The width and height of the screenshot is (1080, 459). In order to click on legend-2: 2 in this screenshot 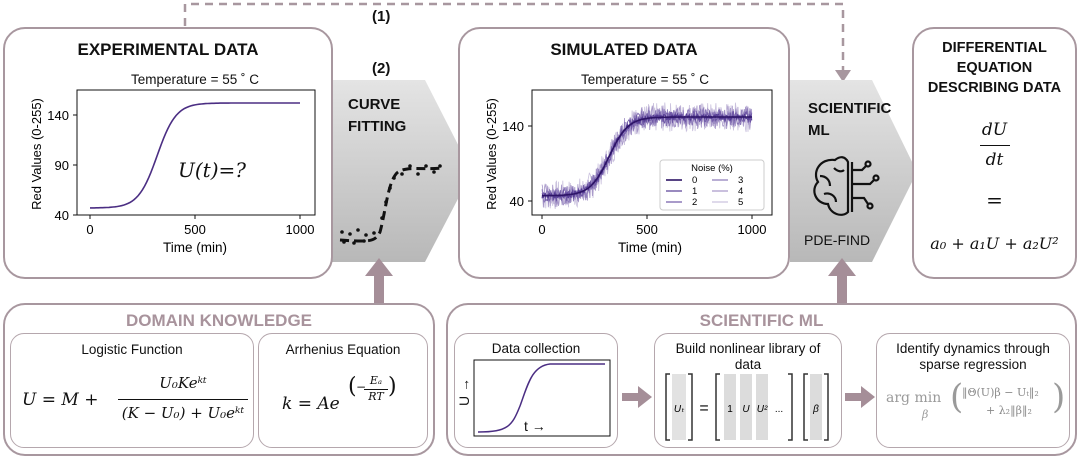, I will do `click(694, 202)`.